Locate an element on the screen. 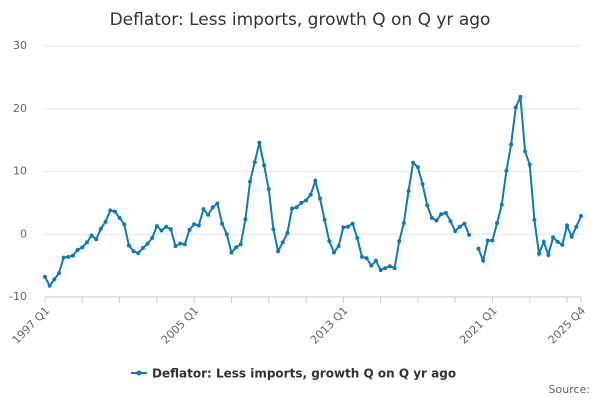 This screenshot has width=600, height=400. series-line is located at coordinates (529, 180).